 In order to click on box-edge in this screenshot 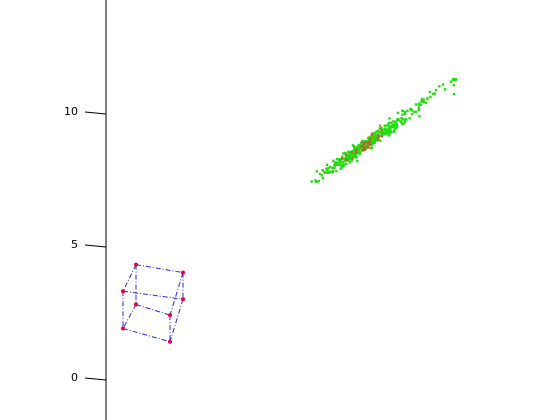, I will do `click(129, 316)`.